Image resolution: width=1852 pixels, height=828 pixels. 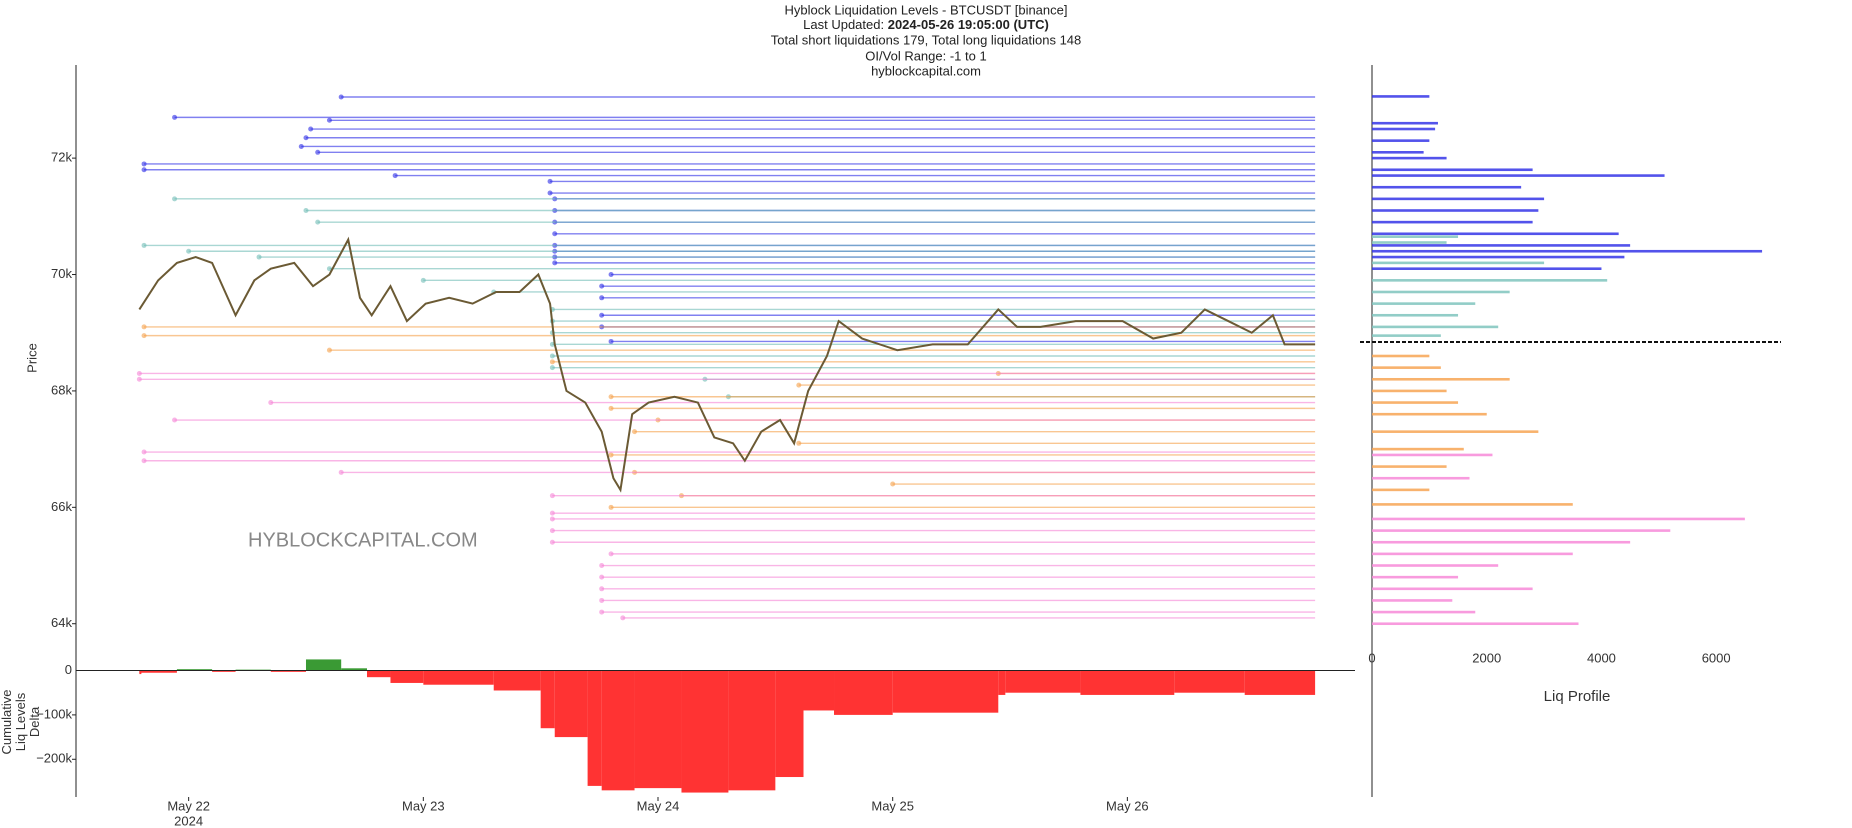 I want to click on y-tick-label: 70k, so click(x=61, y=273).